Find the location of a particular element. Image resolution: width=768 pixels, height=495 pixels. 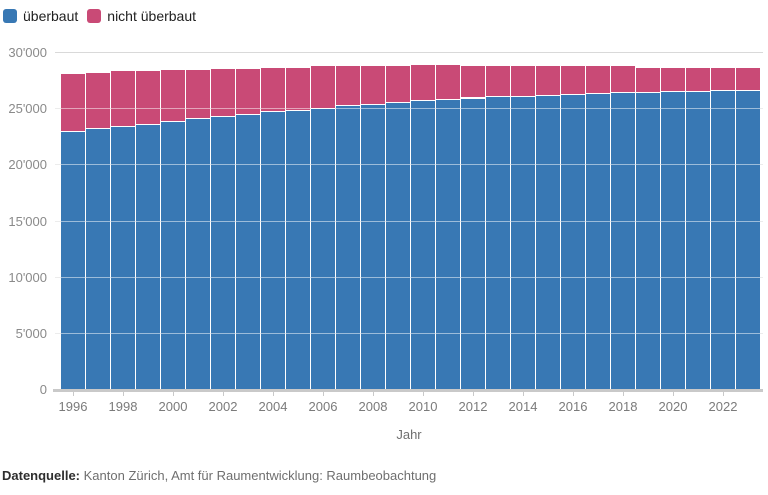

bar-2000 is located at coordinates (173, 229).